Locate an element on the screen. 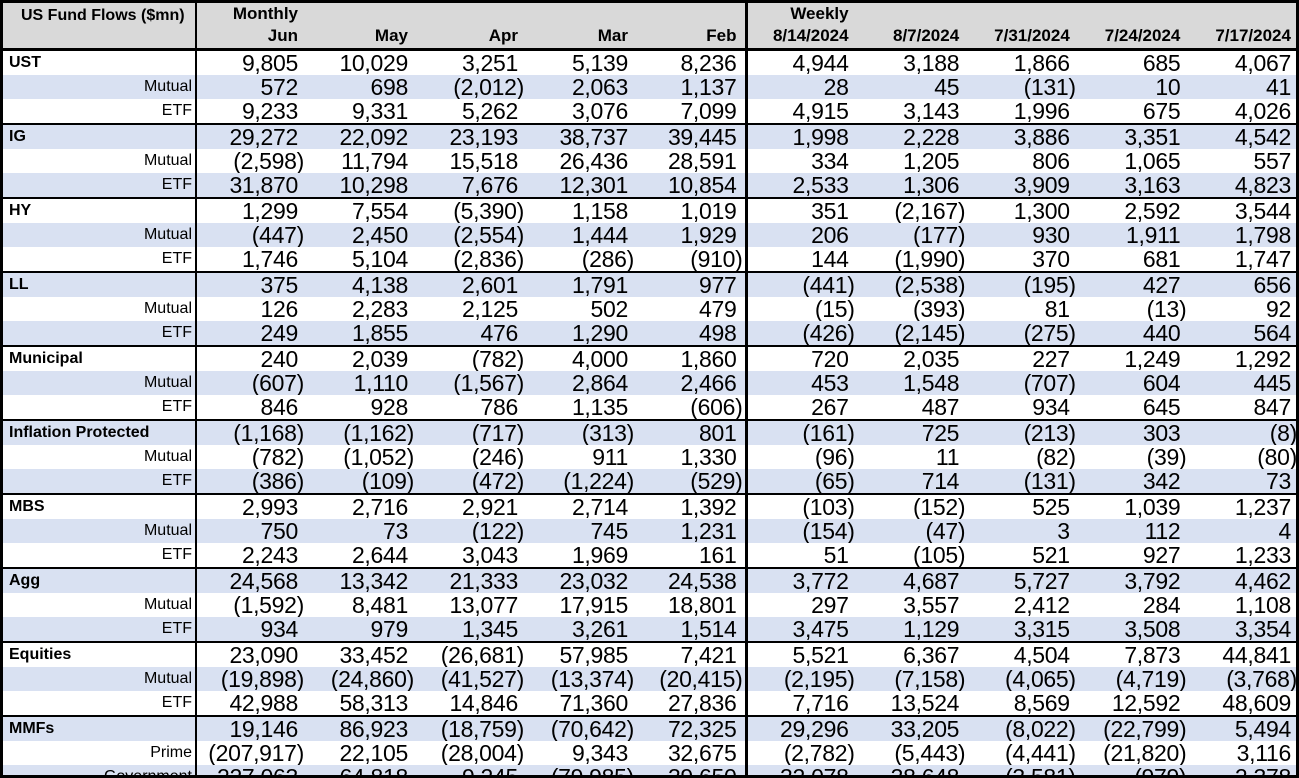  monthly-value-cell: 3,251 is located at coordinates (471, 61).